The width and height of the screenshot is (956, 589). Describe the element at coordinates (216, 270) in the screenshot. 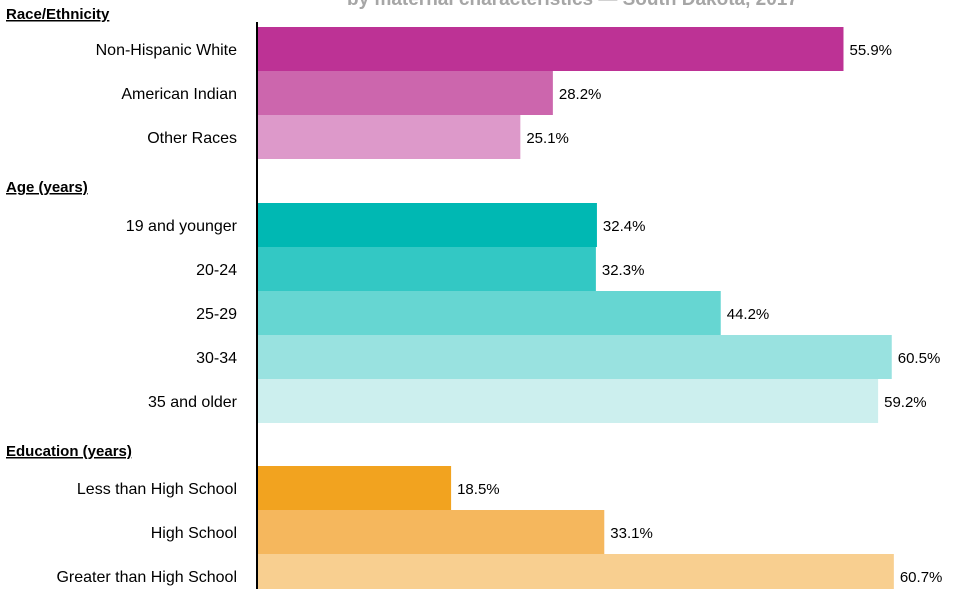

I see `category-label: 20-24` at that location.